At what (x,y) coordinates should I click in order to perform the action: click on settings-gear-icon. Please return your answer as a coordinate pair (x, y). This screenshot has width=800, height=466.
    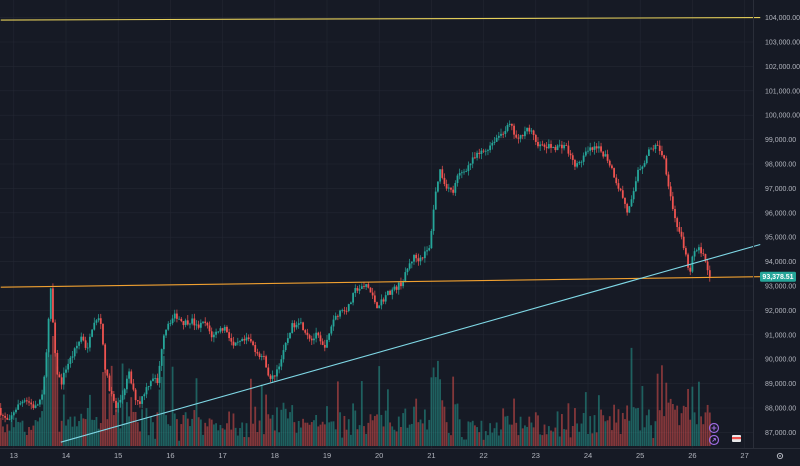
    Looking at the image, I should click on (780, 456).